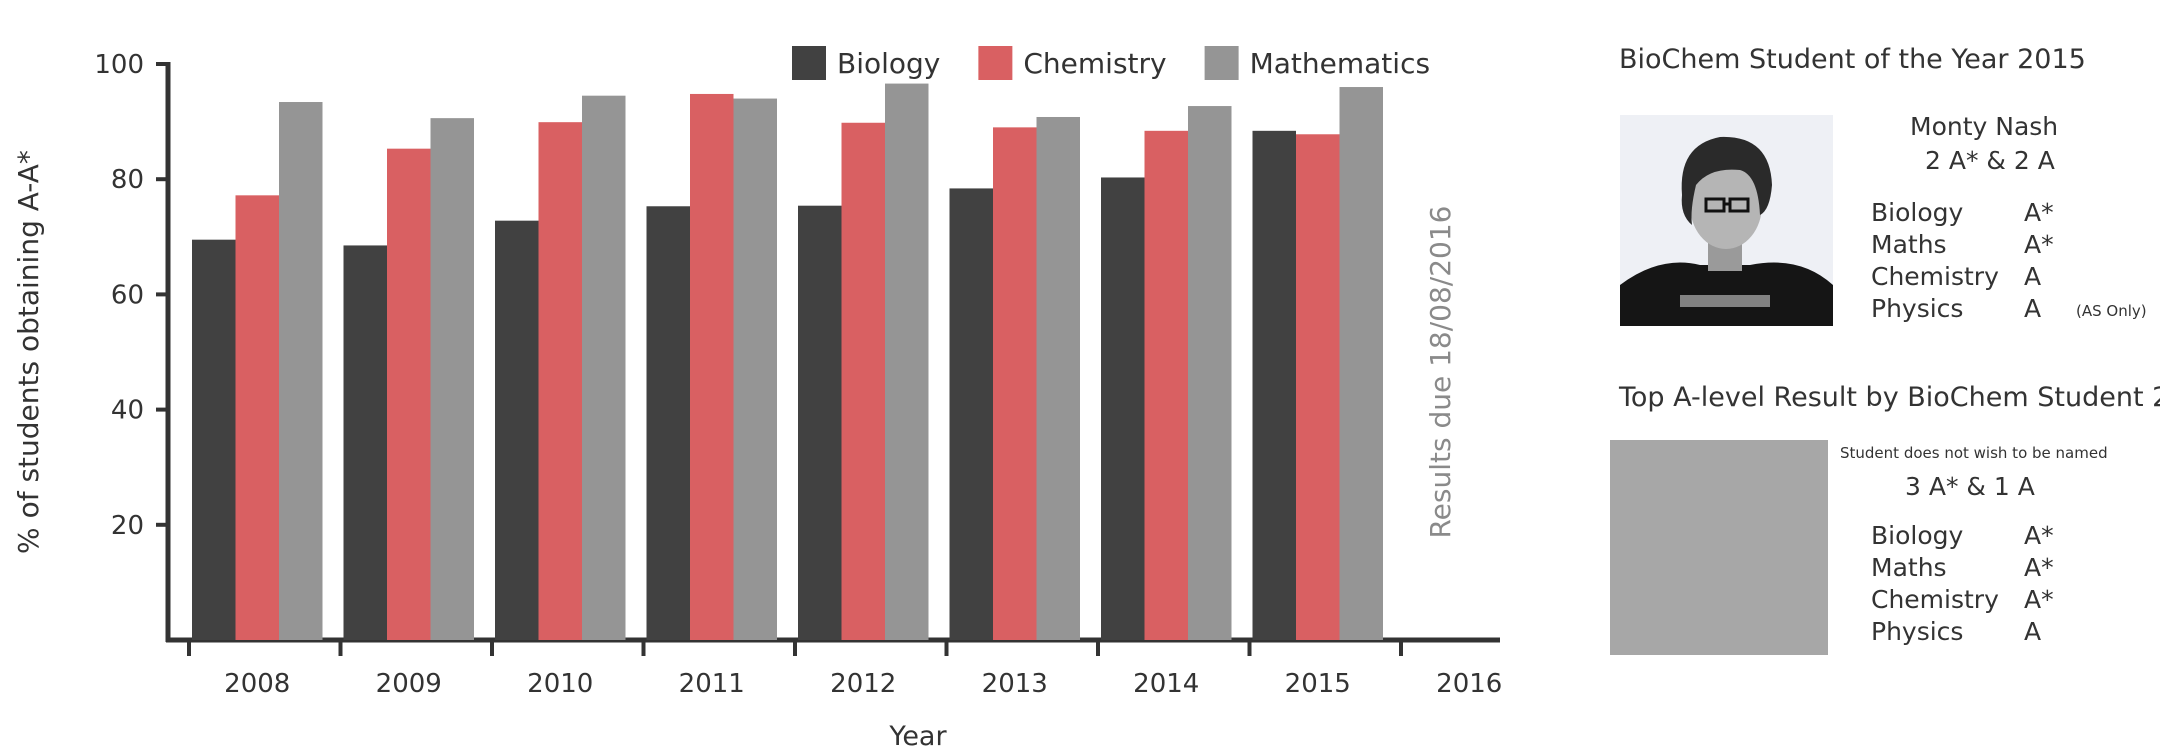  Describe the element at coordinates (809, 63) in the screenshot. I see `legend-swatch-biology` at that location.